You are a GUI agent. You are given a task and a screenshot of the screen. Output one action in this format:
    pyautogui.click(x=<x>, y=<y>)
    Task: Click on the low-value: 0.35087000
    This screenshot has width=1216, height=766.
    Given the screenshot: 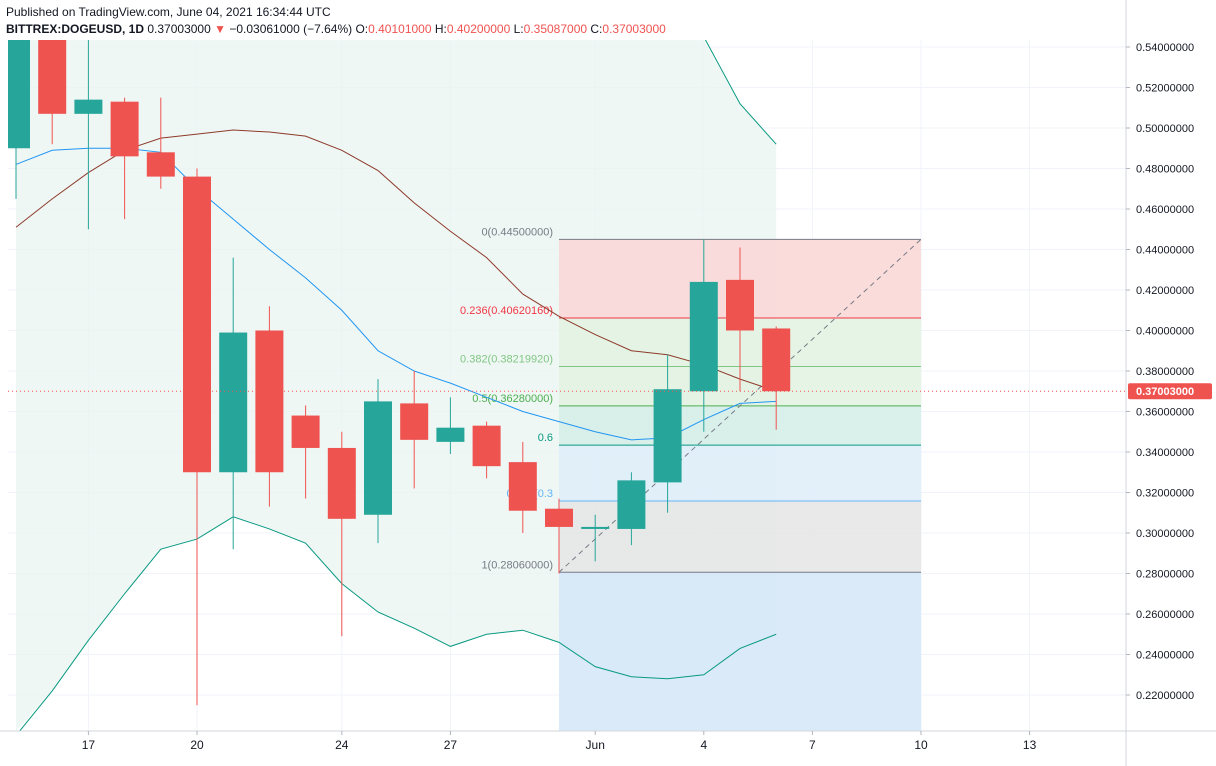 What is the action you would take?
    pyautogui.click(x=555, y=29)
    